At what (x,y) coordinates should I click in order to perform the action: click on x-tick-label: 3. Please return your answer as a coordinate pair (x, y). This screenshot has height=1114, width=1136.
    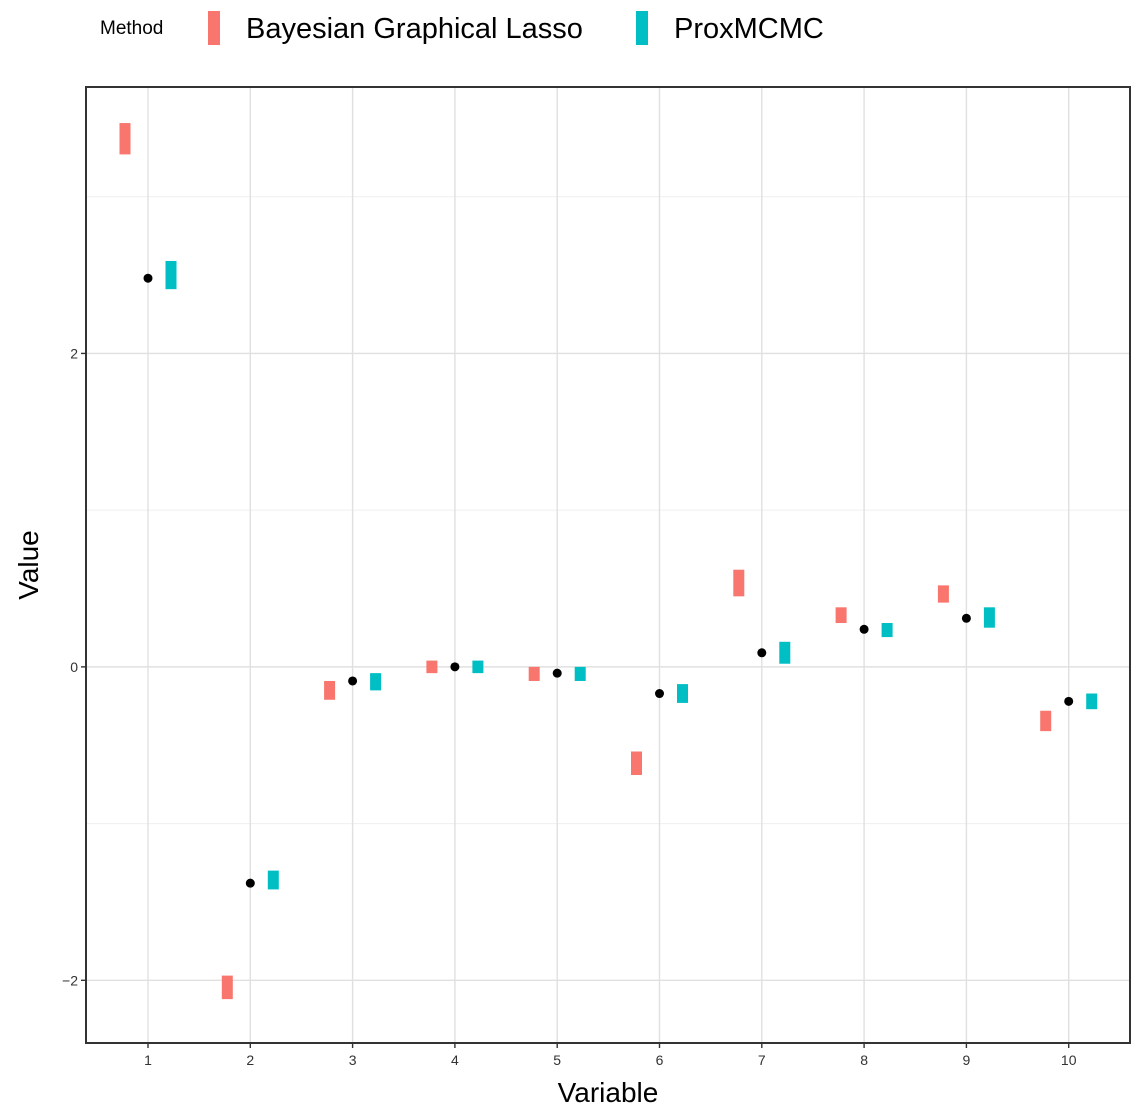
    Looking at the image, I should click on (353, 1060).